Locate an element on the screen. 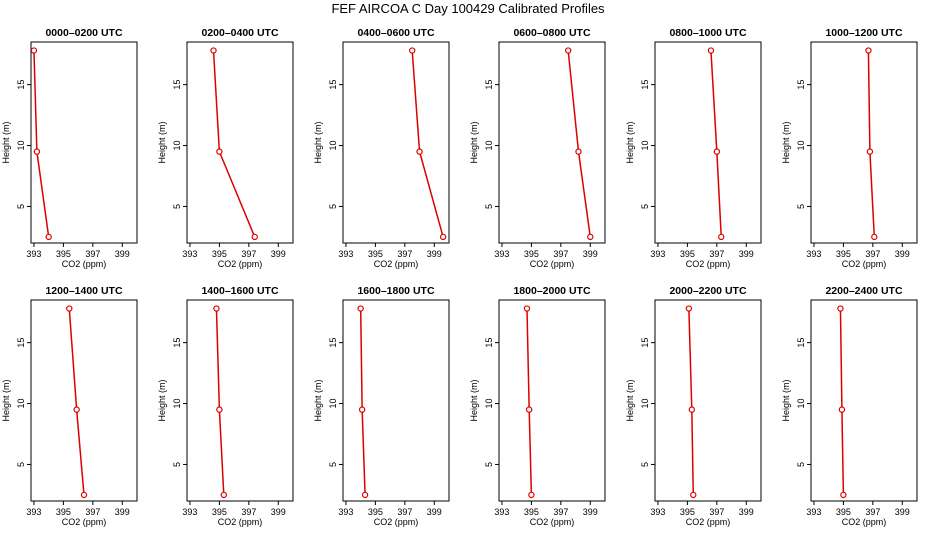 This screenshot has width=936, height=540. panel-title: 0400–0600 UTC is located at coordinates (395, 33).